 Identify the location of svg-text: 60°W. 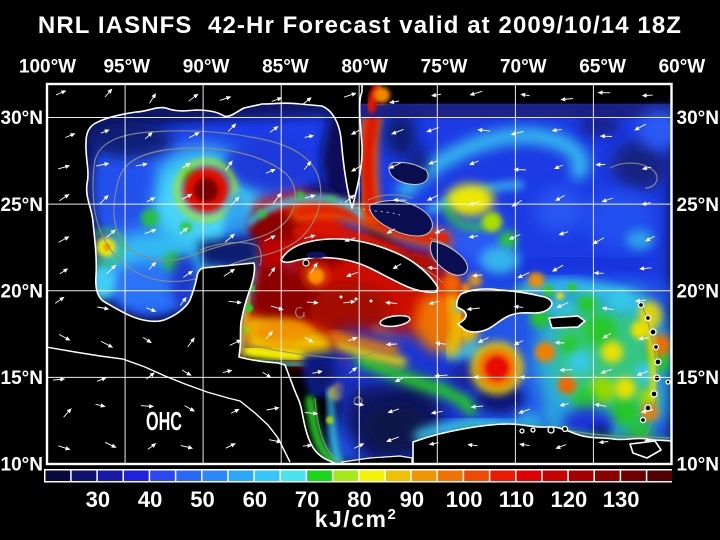
(682, 67).